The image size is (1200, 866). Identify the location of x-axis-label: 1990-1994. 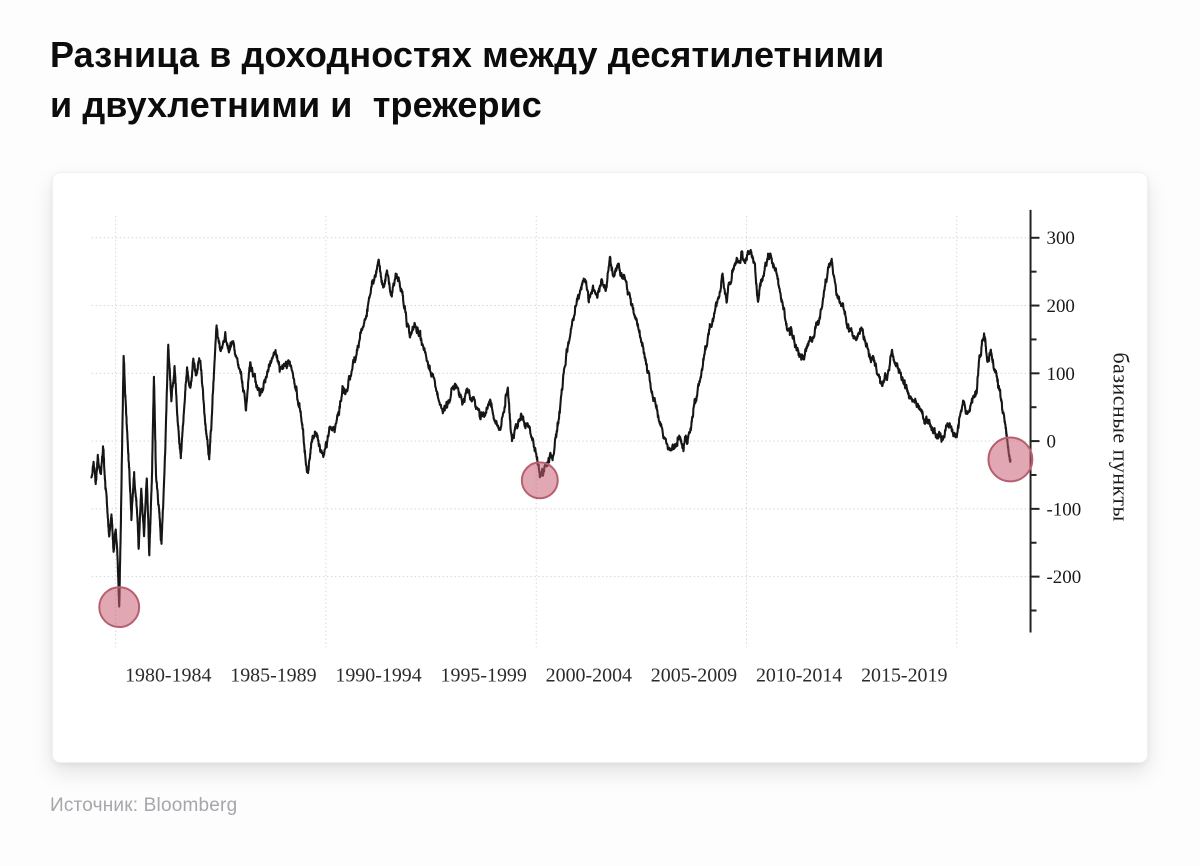
(378, 675).